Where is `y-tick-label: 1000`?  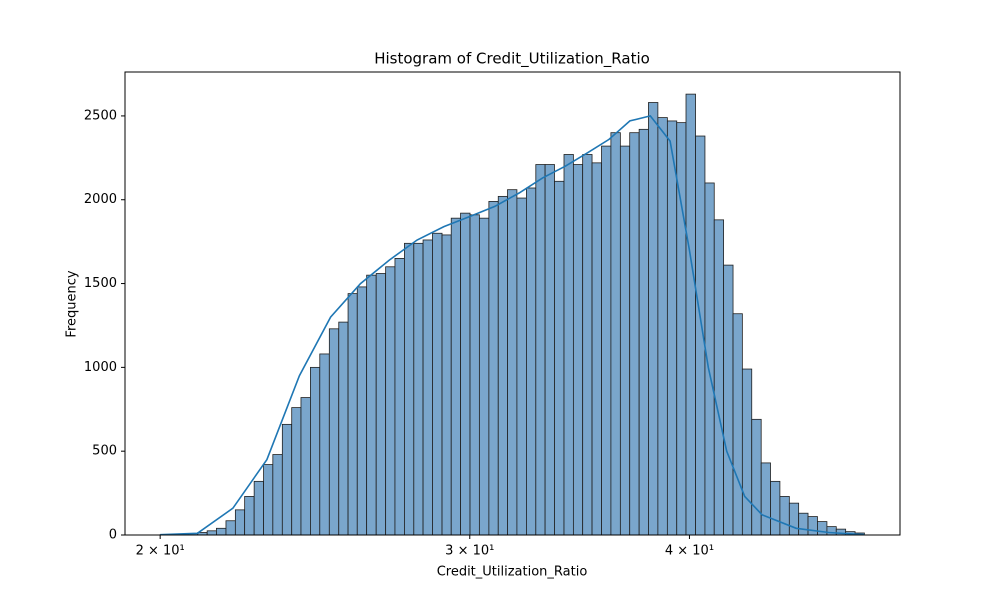 y-tick-label: 1000 is located at coordinates (100, 367).